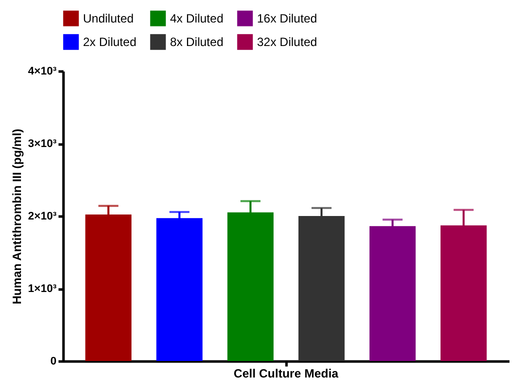 The width and height of the screenshot is (529, 389). Describe the element at coordinates (197, 42) in the screenshot. I see `legend-label: 8x Diluted` at that location.